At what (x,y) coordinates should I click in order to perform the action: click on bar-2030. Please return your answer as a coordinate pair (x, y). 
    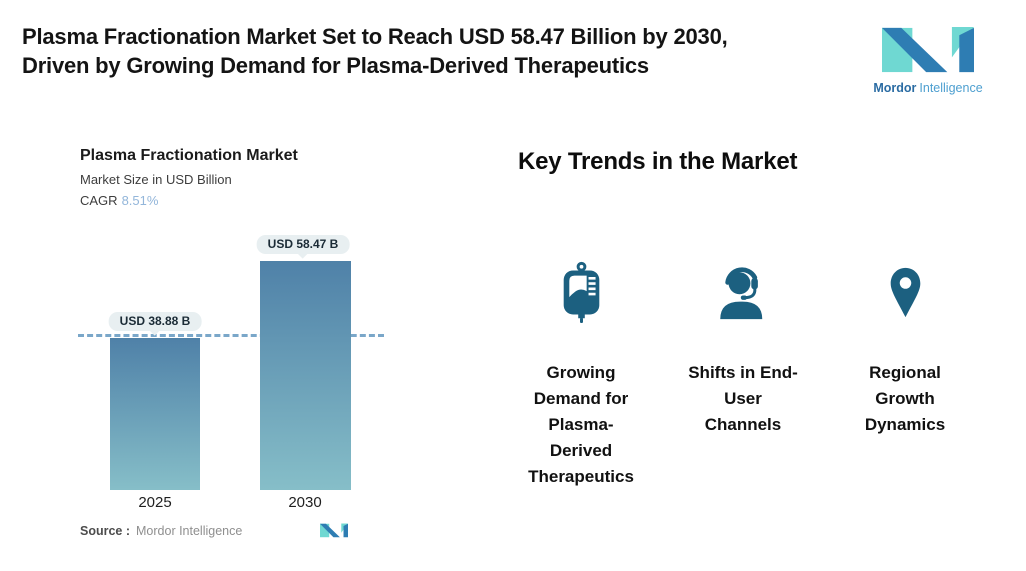
    Looking at the image, I should click on (305, 375).